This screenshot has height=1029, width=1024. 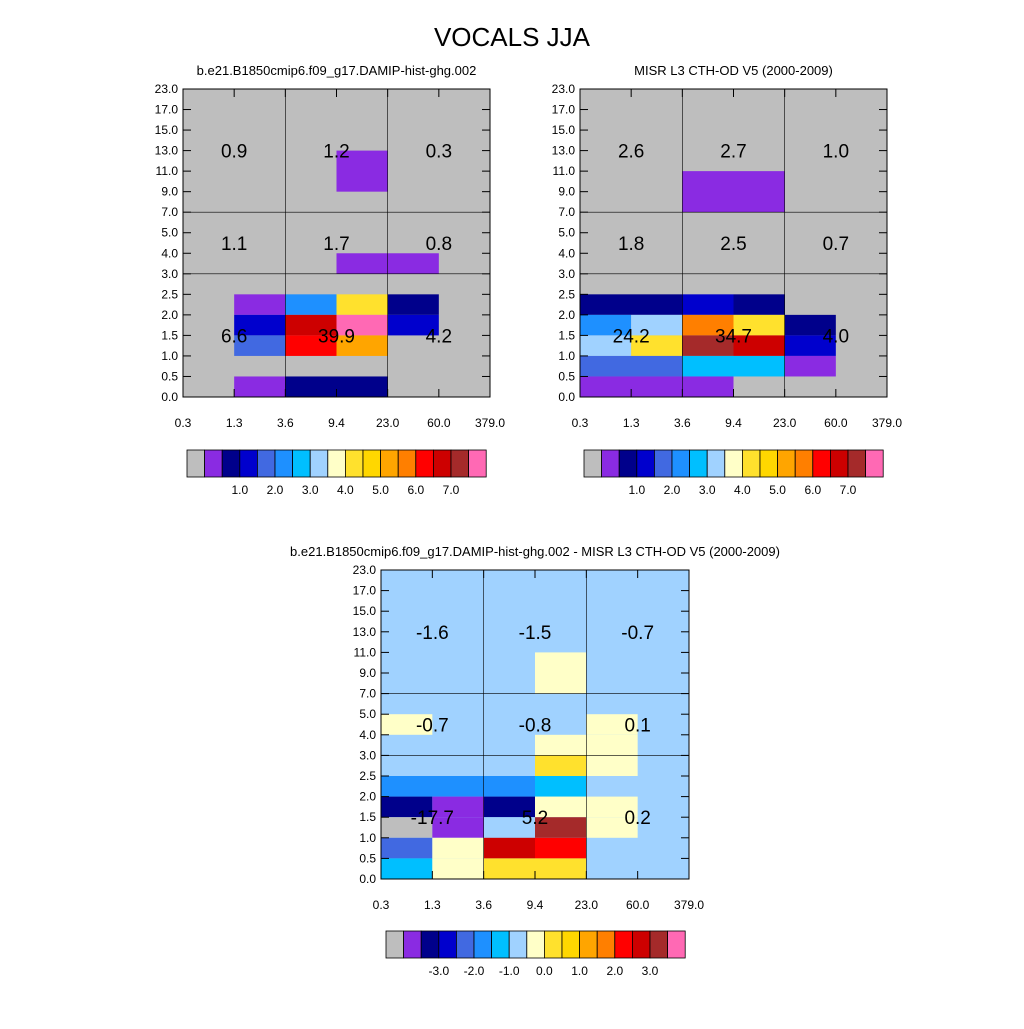 I want to click on cell-value-label: 6.6, so click(x=234, y=336).